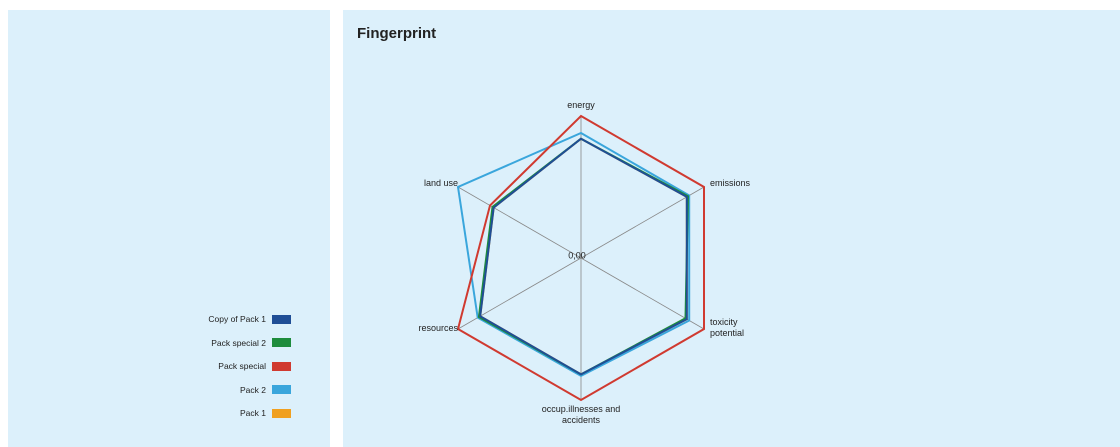 The image size is (1120, 447). I want to click on legend-item: Pack 2, so click(265, 390).